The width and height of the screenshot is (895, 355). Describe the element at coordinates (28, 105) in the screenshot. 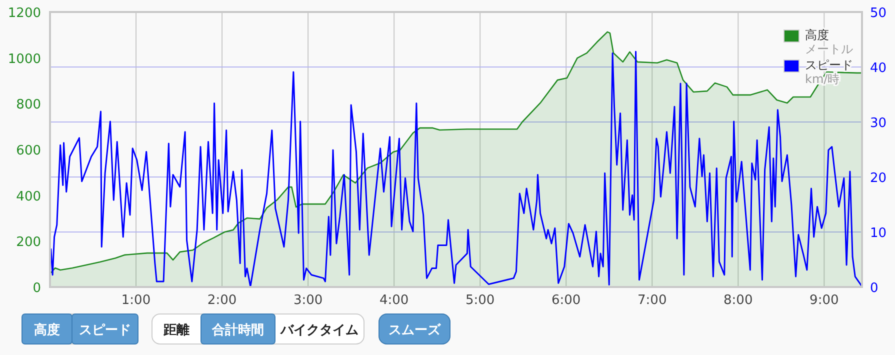

I see `y-tick-label: 800` at that location.